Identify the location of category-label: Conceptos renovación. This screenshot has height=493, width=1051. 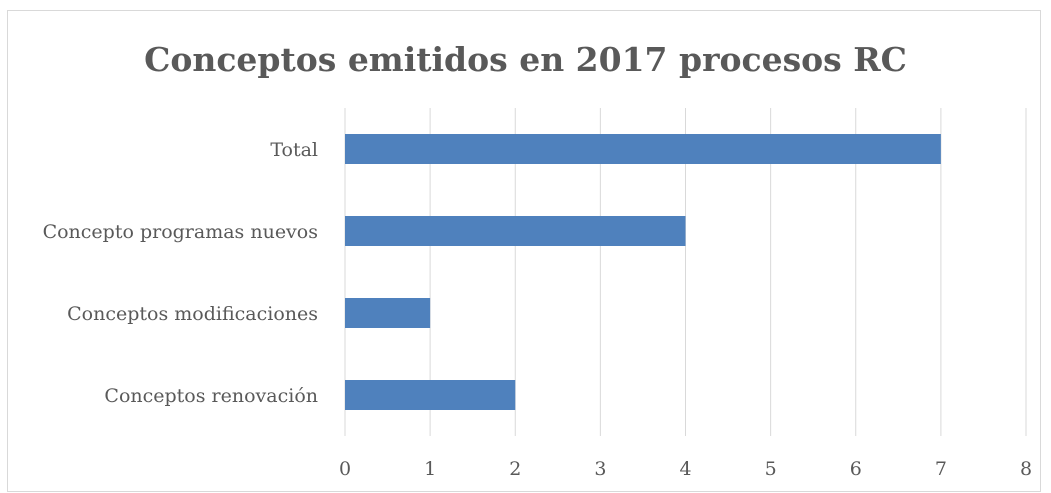
(211, 396).